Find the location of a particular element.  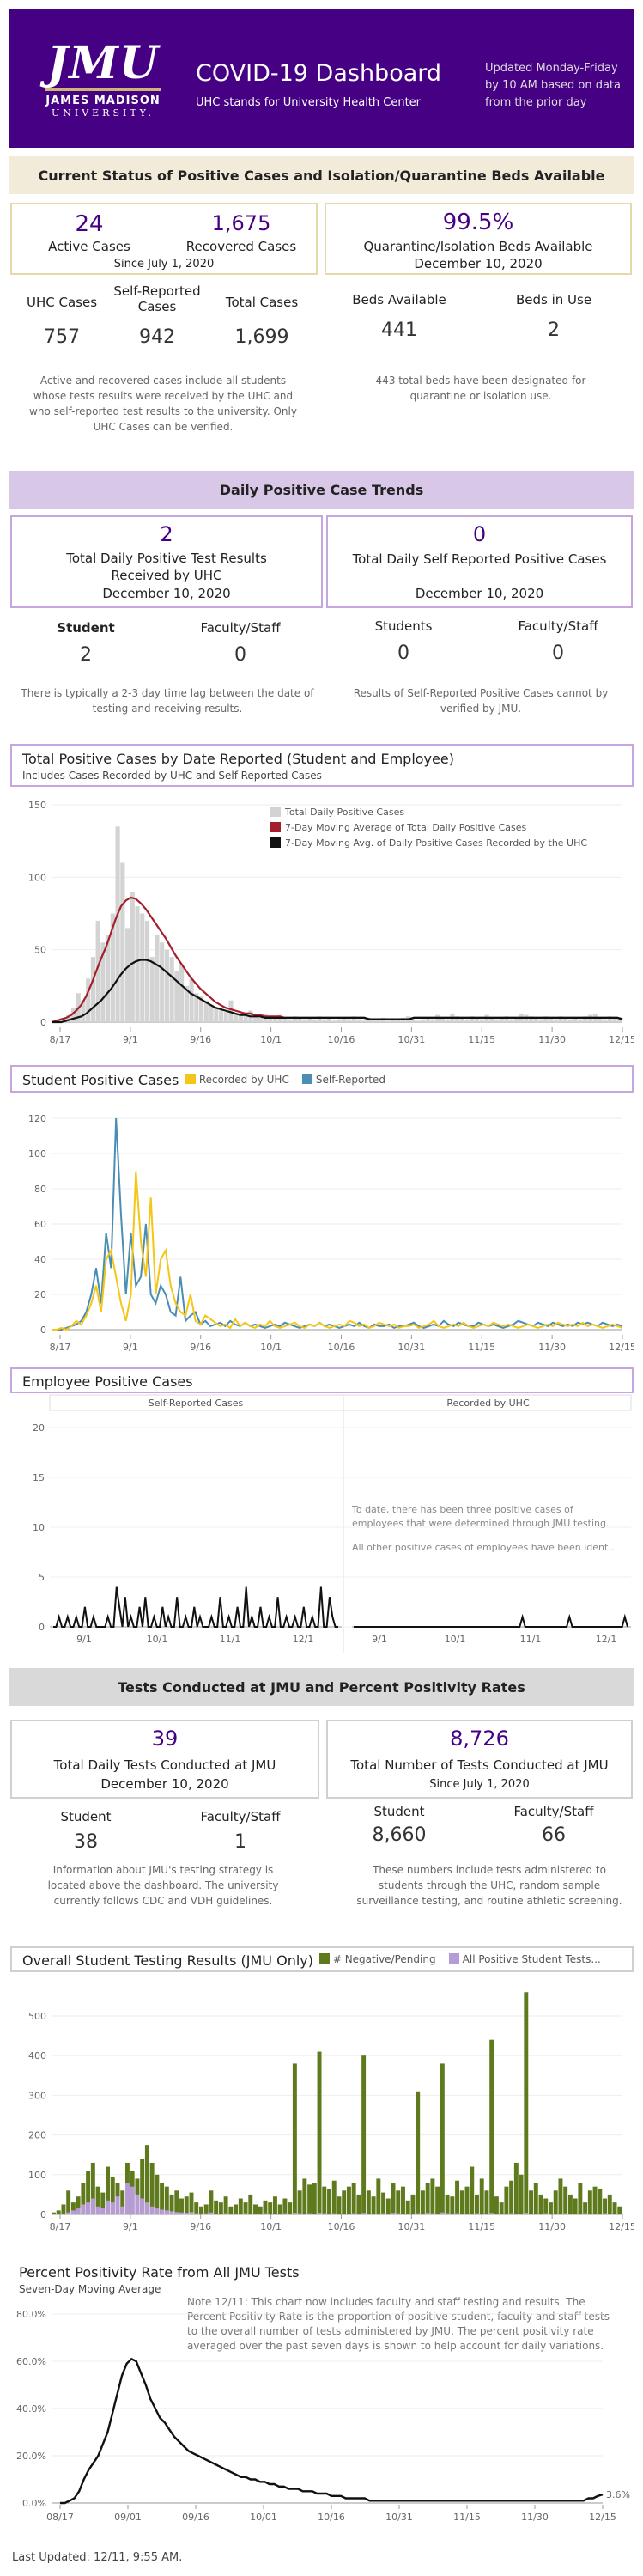

uhc-daily-value: 2 is located at coordinates (166, 534).